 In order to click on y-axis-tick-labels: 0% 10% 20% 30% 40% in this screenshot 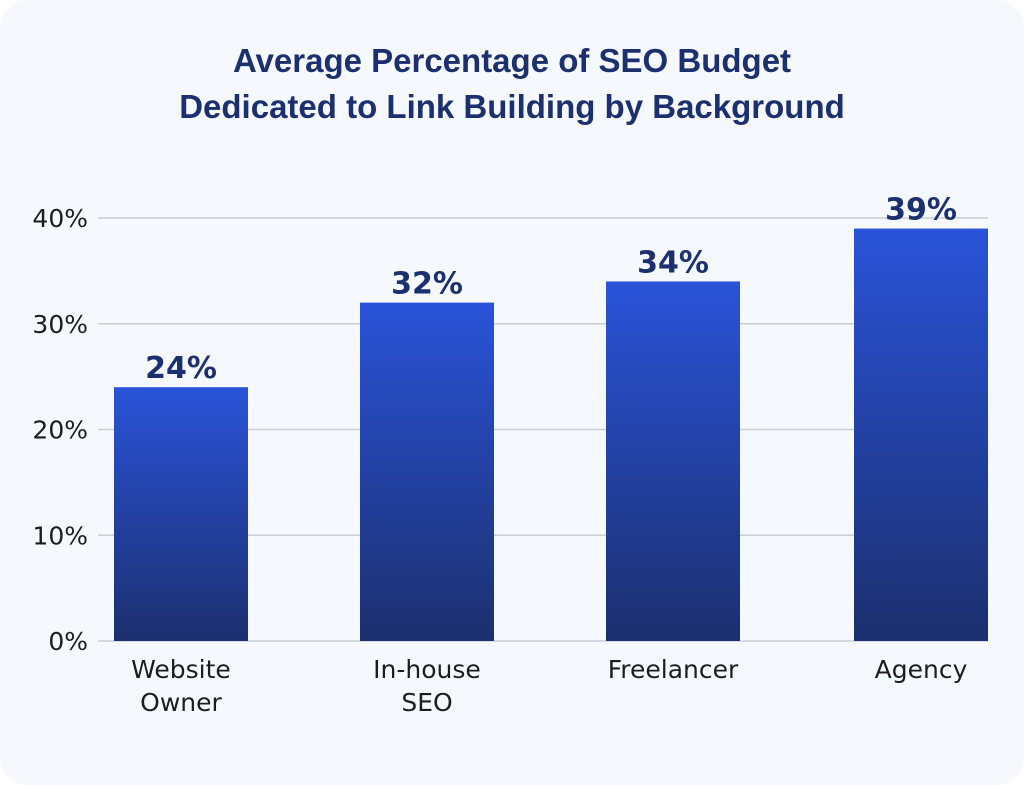, I will do `click(60, 430)`.